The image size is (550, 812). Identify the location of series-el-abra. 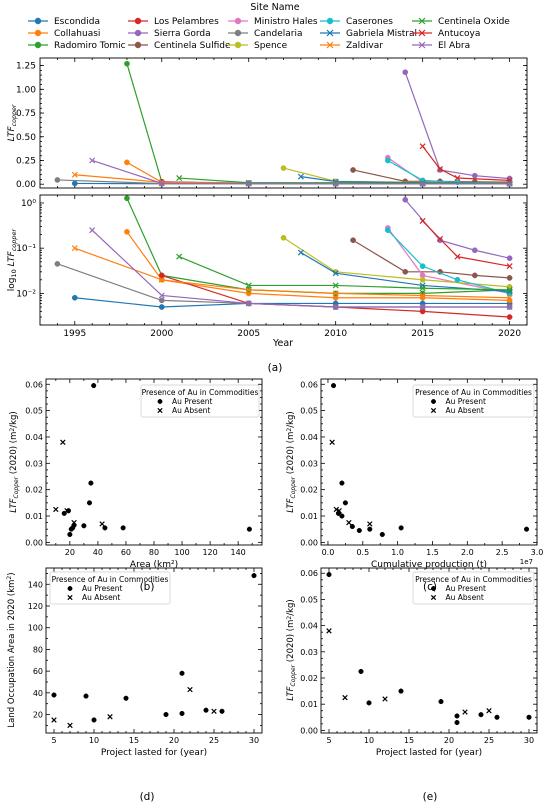
(301, 172).